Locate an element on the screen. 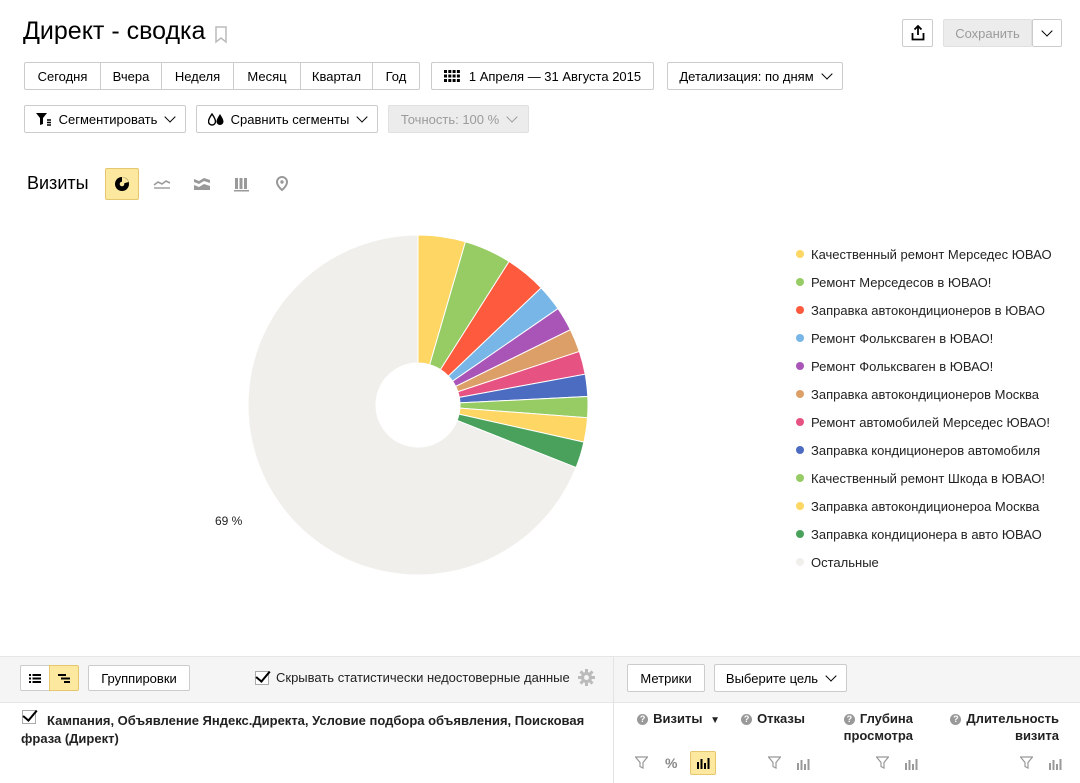 Image resolution: width=1080 pixels, height=783 pixels. period-today: Сегодня is located at coordinates (62, 76).